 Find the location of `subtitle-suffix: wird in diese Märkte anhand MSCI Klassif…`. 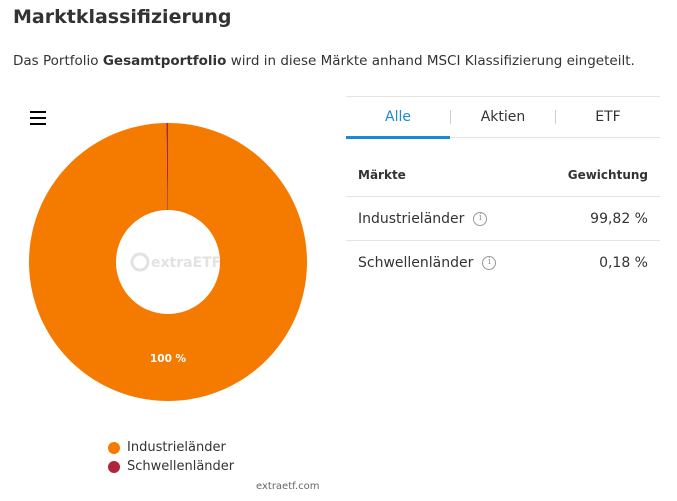

subtitle-suffix: wird in diese Märkte anhand MSCI Klassif… is located at coordinates (430, 61).